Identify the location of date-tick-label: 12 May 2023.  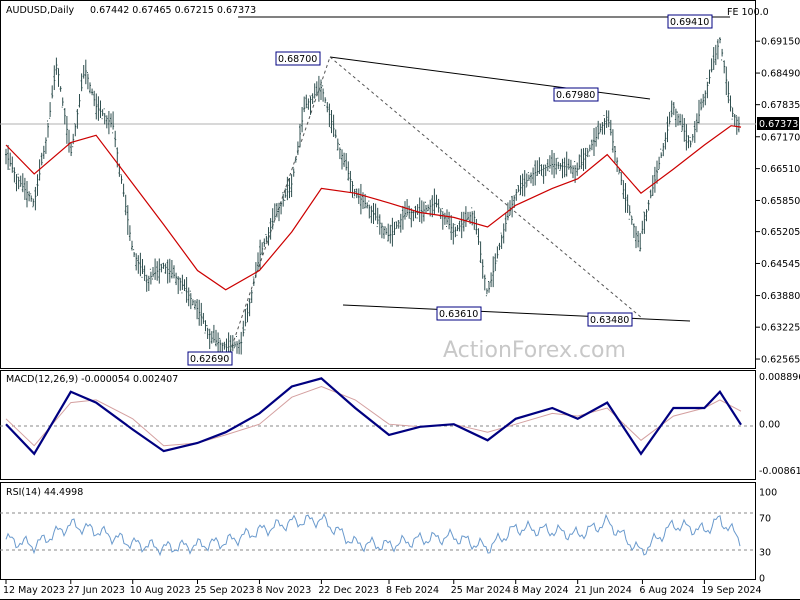
(34, 590).